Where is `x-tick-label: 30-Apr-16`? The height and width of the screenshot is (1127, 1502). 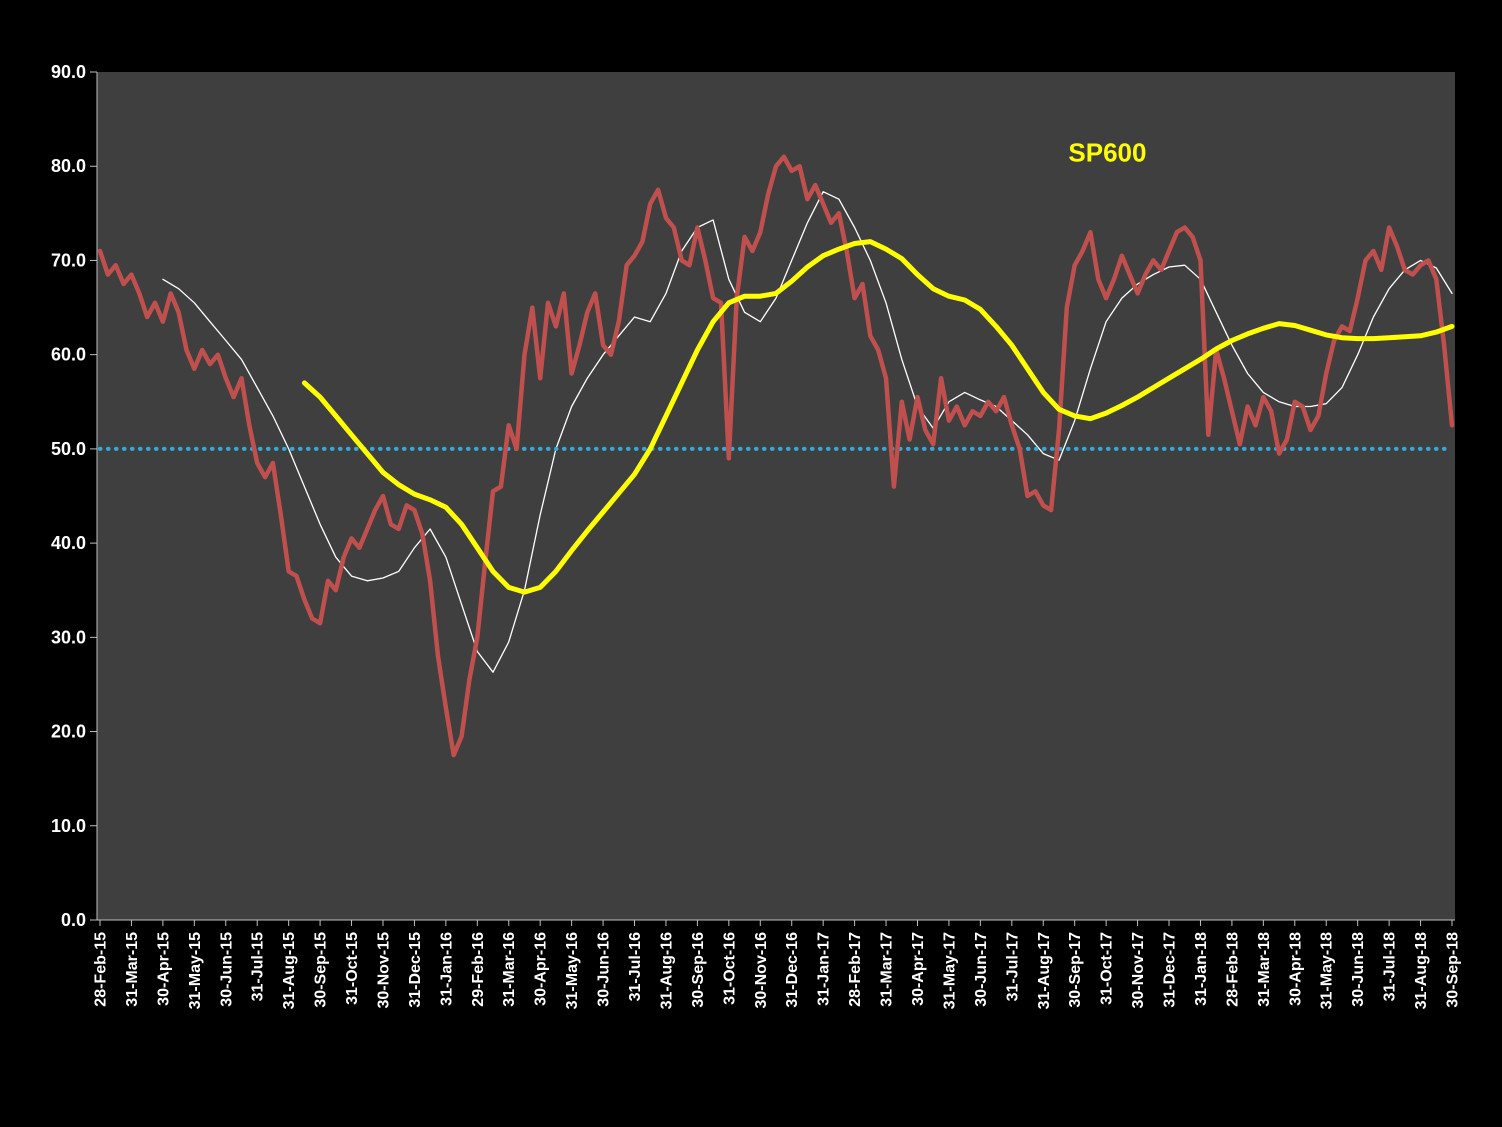
x-tick-label: 30-Apr-16 is located at coordinates (541, 969).